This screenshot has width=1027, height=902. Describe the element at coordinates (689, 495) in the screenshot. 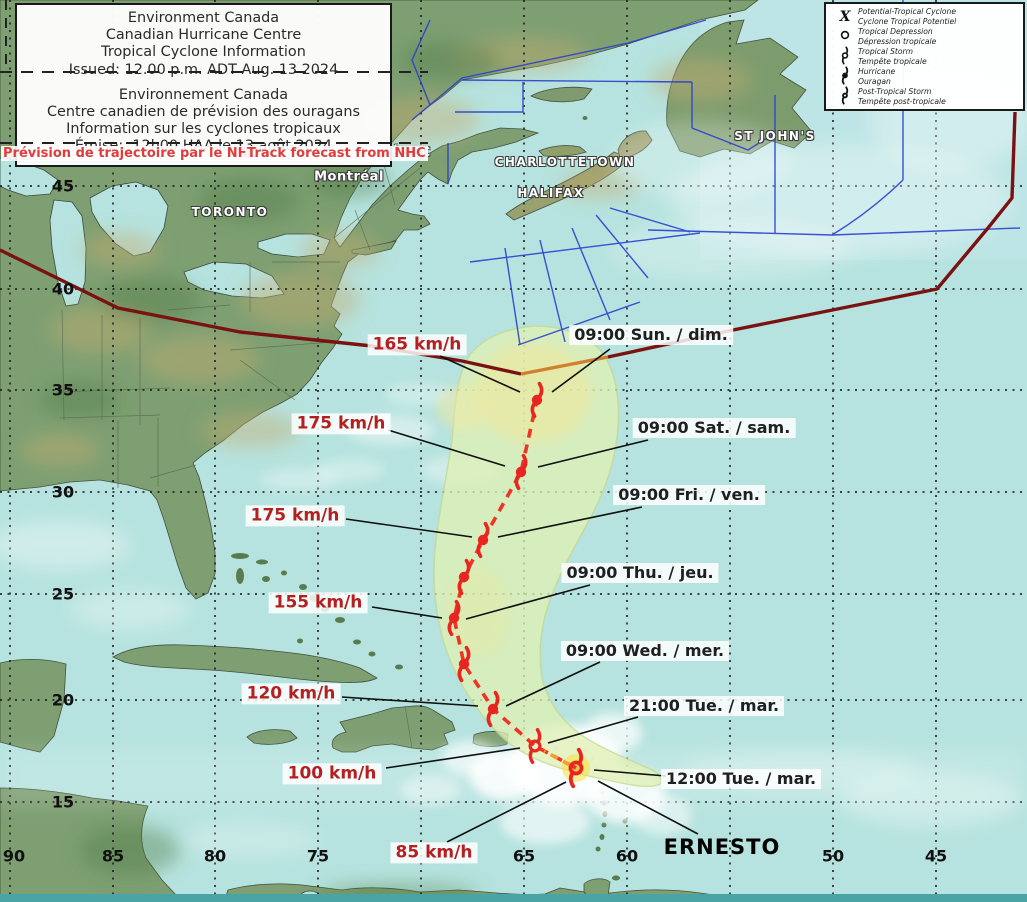

I see `time-label-fri: 09:00 Fri. / ven.` at that location.